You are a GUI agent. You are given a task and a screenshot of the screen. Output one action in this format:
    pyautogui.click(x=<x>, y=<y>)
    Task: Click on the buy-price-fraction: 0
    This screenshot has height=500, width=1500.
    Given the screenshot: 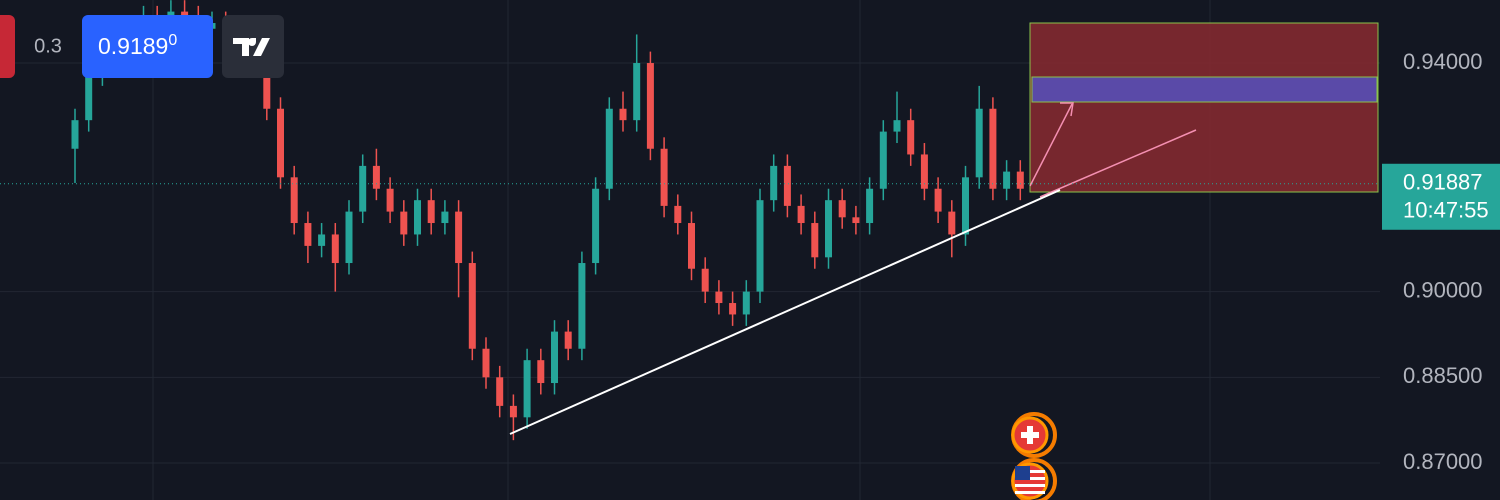 What is the action you would take?
    pyautogui.click(x=172, y=40)
    